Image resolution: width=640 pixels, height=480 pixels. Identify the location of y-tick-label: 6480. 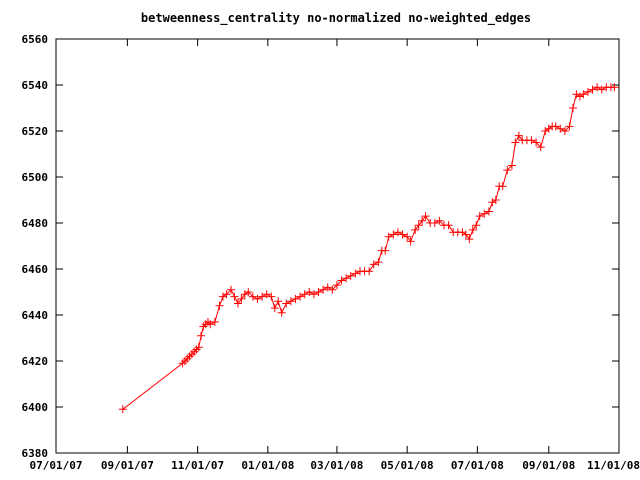
(35, 223).